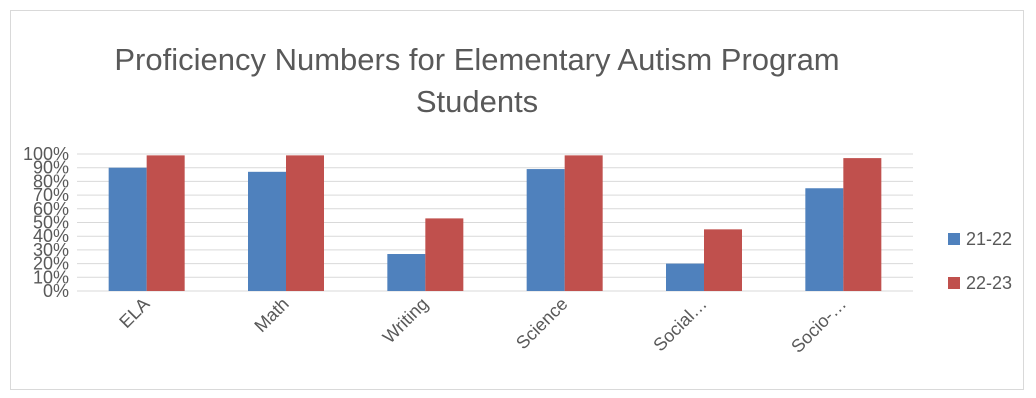  I want to click on bar-21-22-science, so click(545, 230).